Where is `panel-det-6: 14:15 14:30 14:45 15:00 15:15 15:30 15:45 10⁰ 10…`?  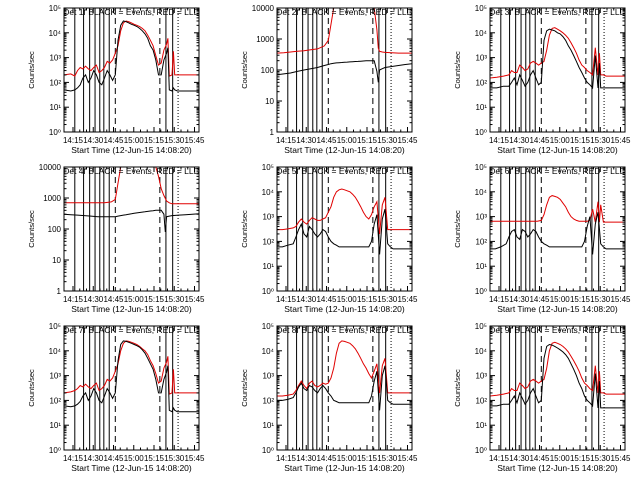 panel-det-6: 14:15 14:30 14:45 15:00 15:15 15:30 15:45 10⁰ 10… is located at coordinates (542, 238).